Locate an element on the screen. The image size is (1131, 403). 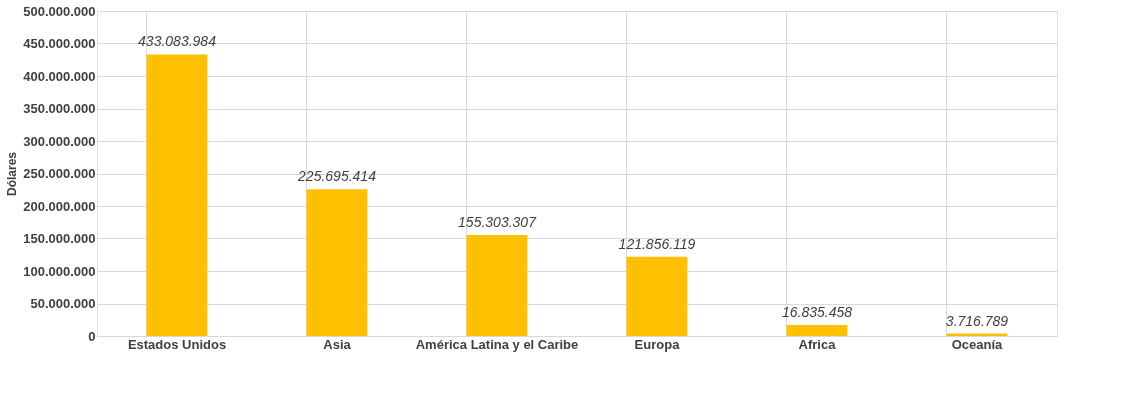
data-label: 225.695.414 is located at coordinates (337, 176).